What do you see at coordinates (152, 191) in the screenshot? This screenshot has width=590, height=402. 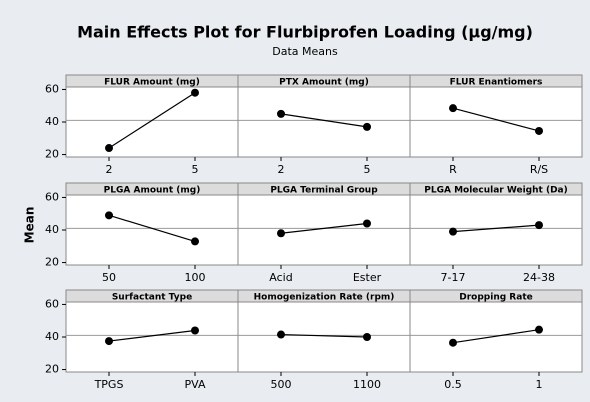 I see `panel-title: PLGA Amount (mg)` at bounding box center [152, 191].